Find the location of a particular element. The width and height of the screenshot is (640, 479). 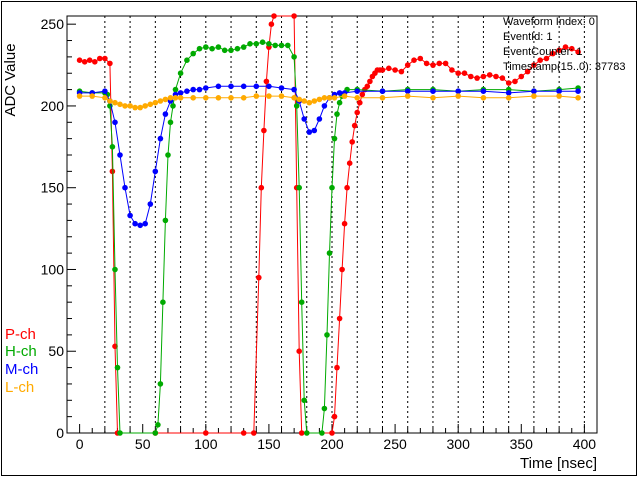

x-tick-label: 100 is located at coordinates (206, 444).